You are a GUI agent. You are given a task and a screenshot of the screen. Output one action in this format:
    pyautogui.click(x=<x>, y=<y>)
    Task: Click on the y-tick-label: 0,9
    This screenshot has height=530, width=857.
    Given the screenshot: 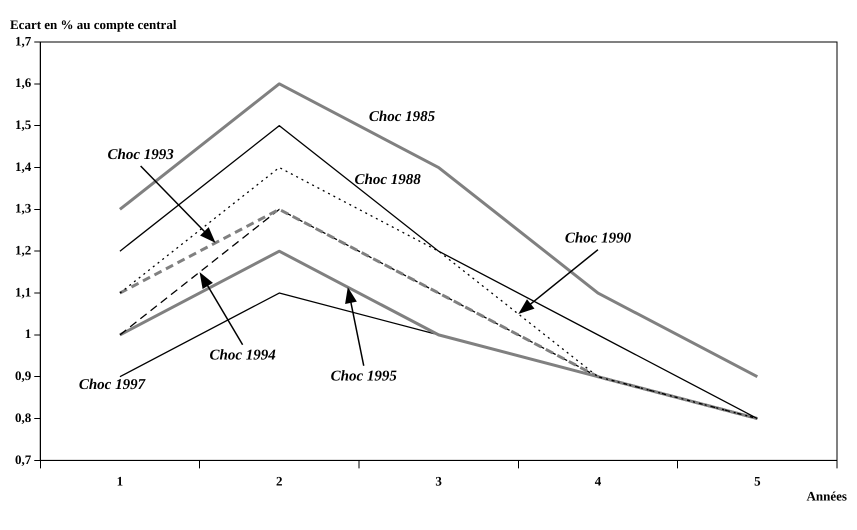 What is the action you would take?
    pyautogui.click(x=23, y=376)
    